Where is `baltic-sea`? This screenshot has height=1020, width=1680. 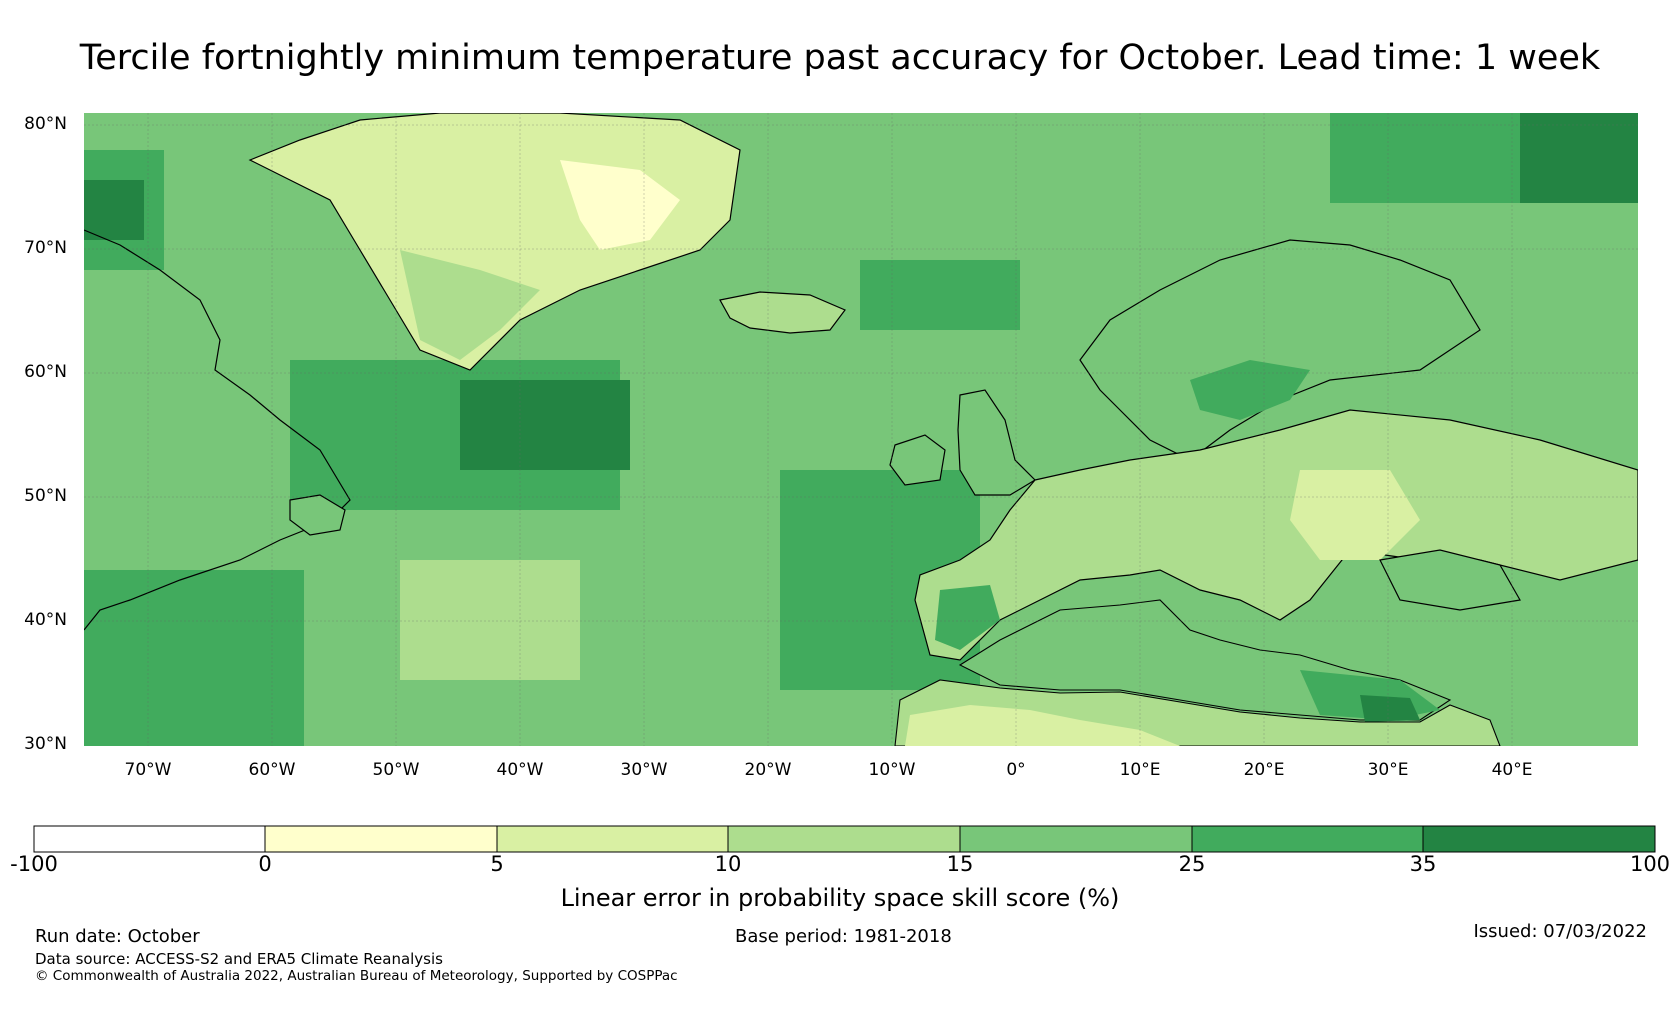 baltic-sea is located at coordinates (1250, 390).